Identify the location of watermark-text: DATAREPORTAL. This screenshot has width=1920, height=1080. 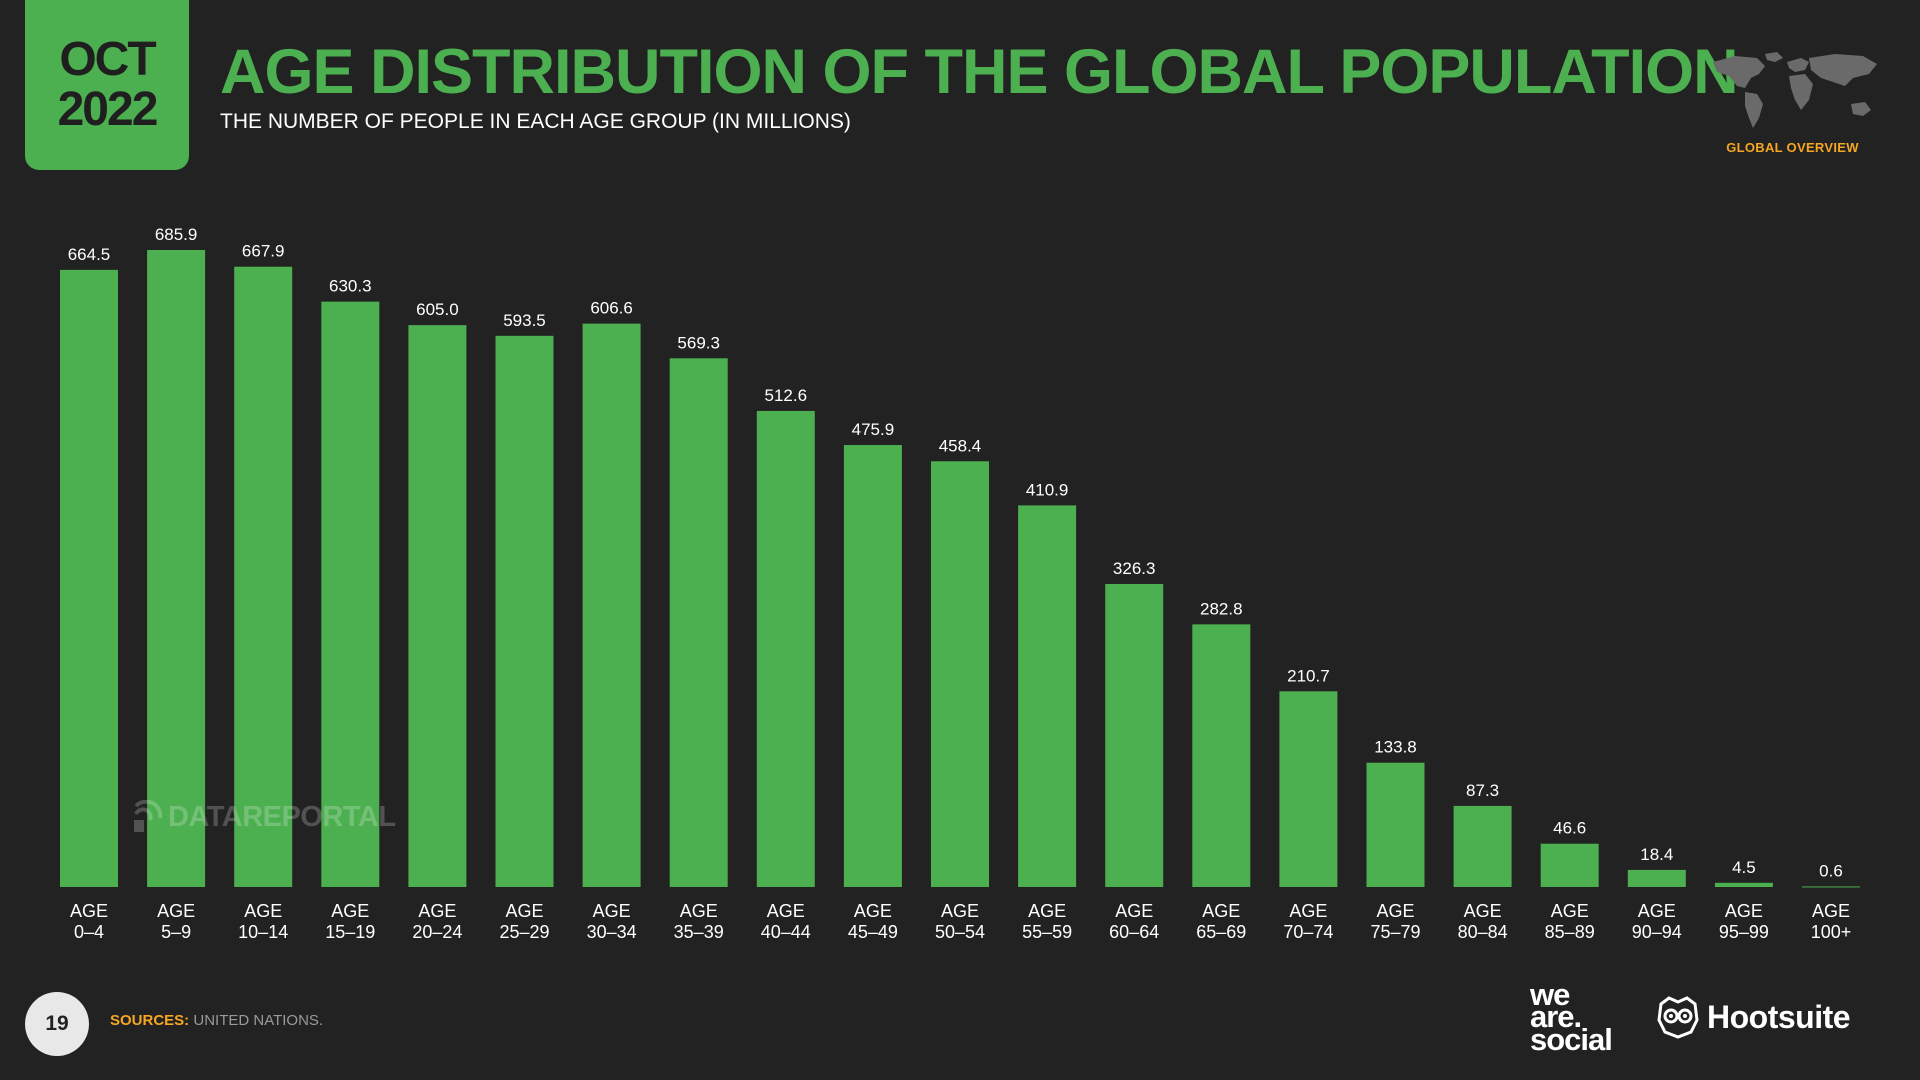
(282, 816).